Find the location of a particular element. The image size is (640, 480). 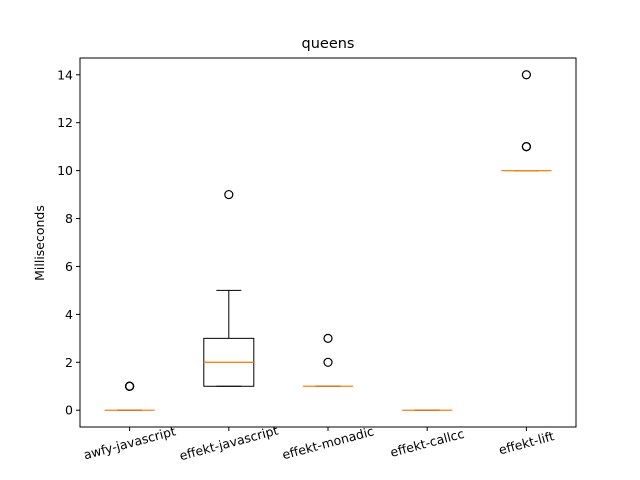

y-tick-label: 12 is located at coordinates (65, 122).